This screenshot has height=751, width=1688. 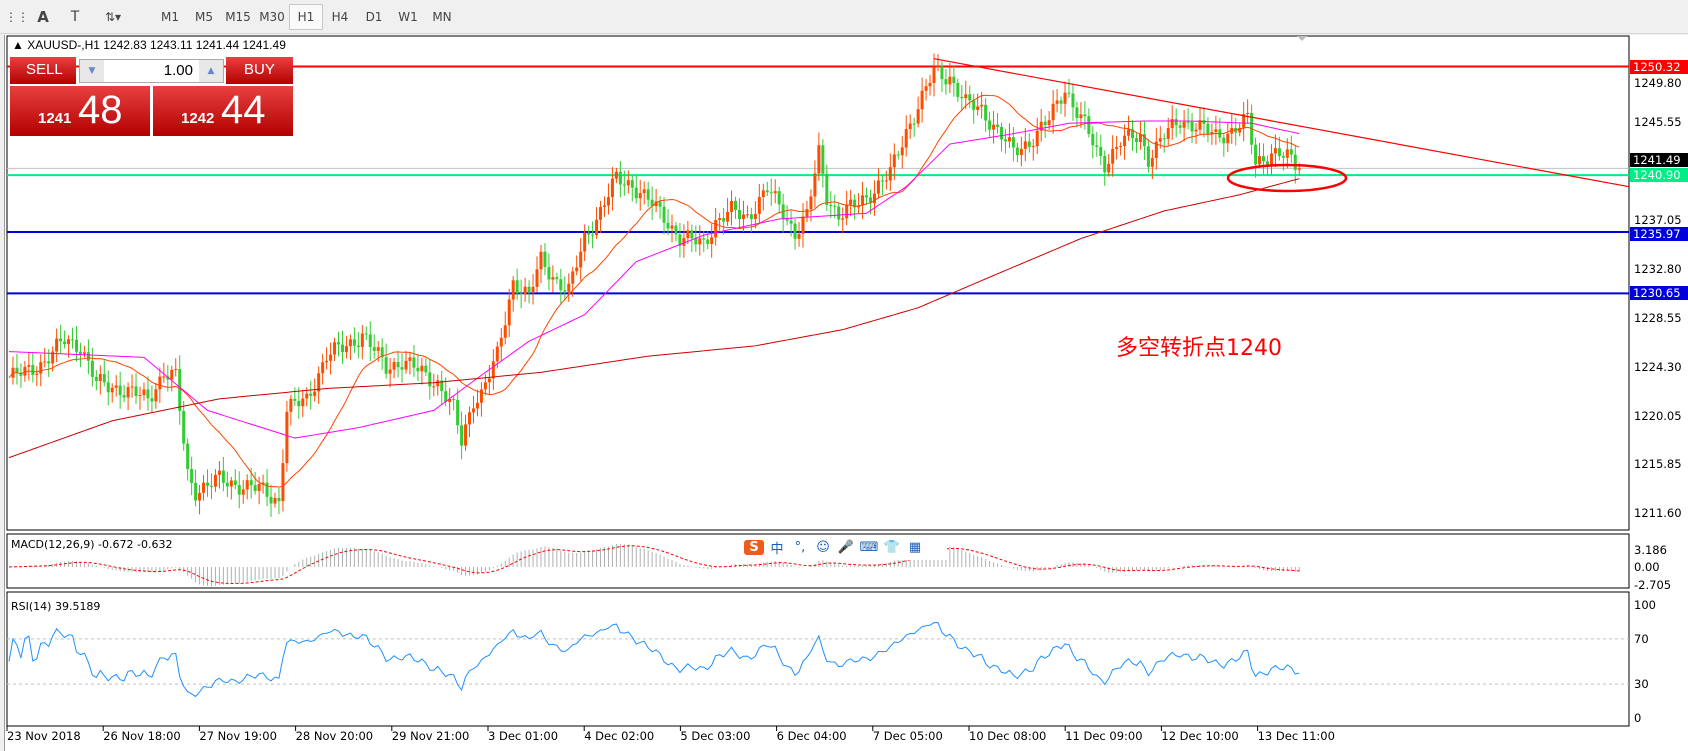 I want to click on sell-button: SELL, so click(x=43, y=70).